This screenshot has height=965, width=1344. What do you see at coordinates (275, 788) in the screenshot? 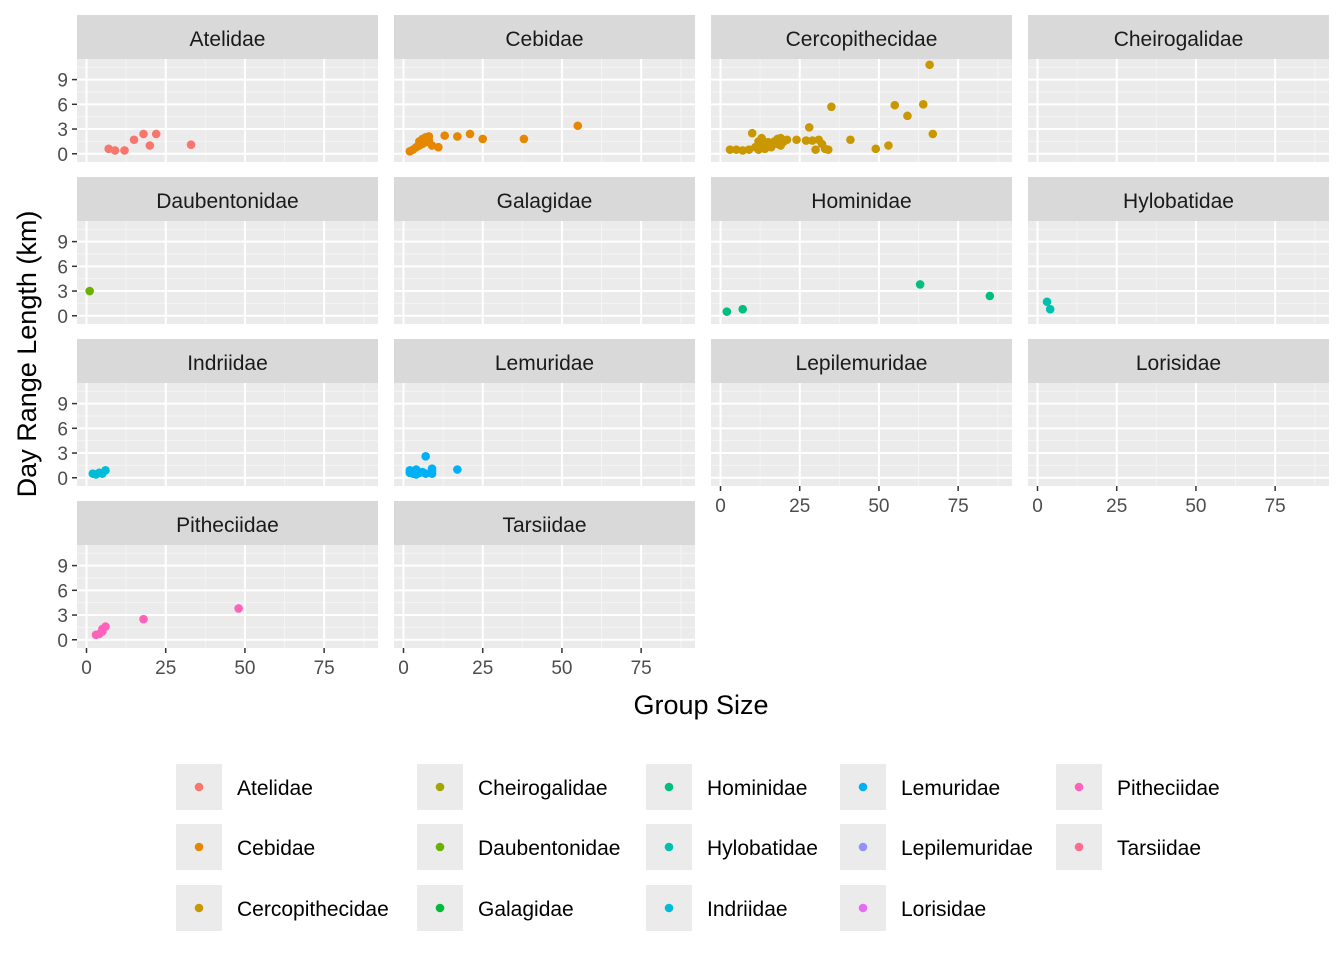
I see `legend-label: Atelidae` at bounding box center [275, 788].